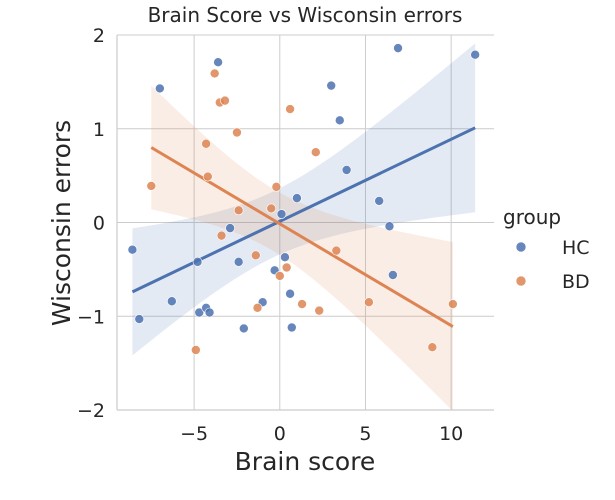 Image resolution: width=615 pixels, height=500 pixels. Describe the element at coordinates (194, 434) in the screenshot. I see `x-tick-label: −5` at that location.